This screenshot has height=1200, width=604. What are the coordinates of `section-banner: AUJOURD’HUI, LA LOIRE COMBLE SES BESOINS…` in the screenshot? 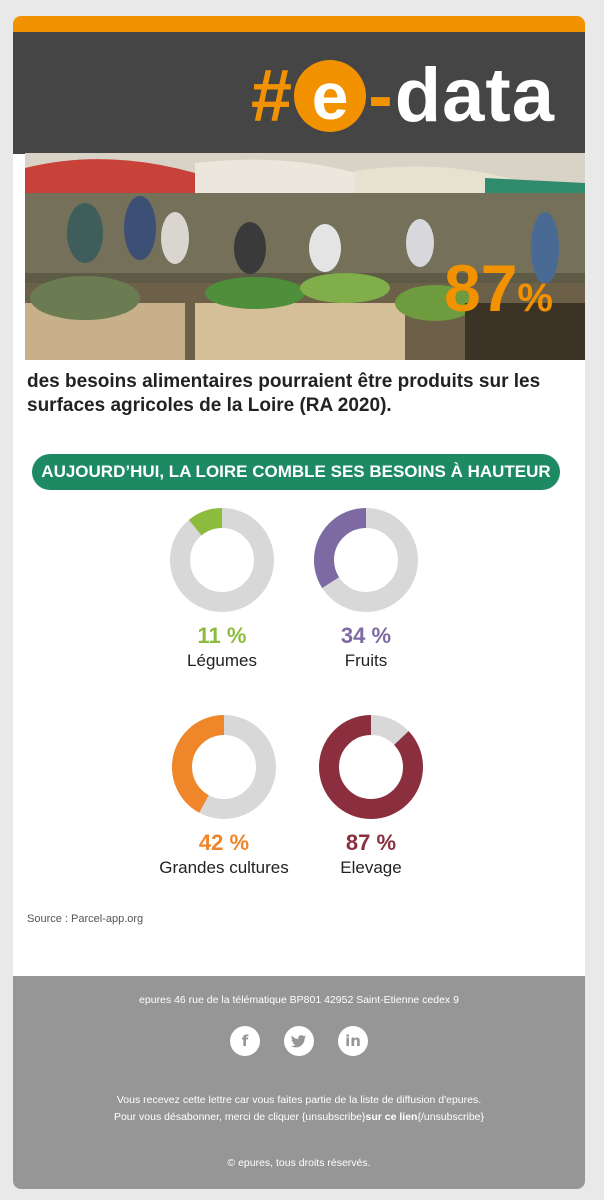 It's located at (296, 472).